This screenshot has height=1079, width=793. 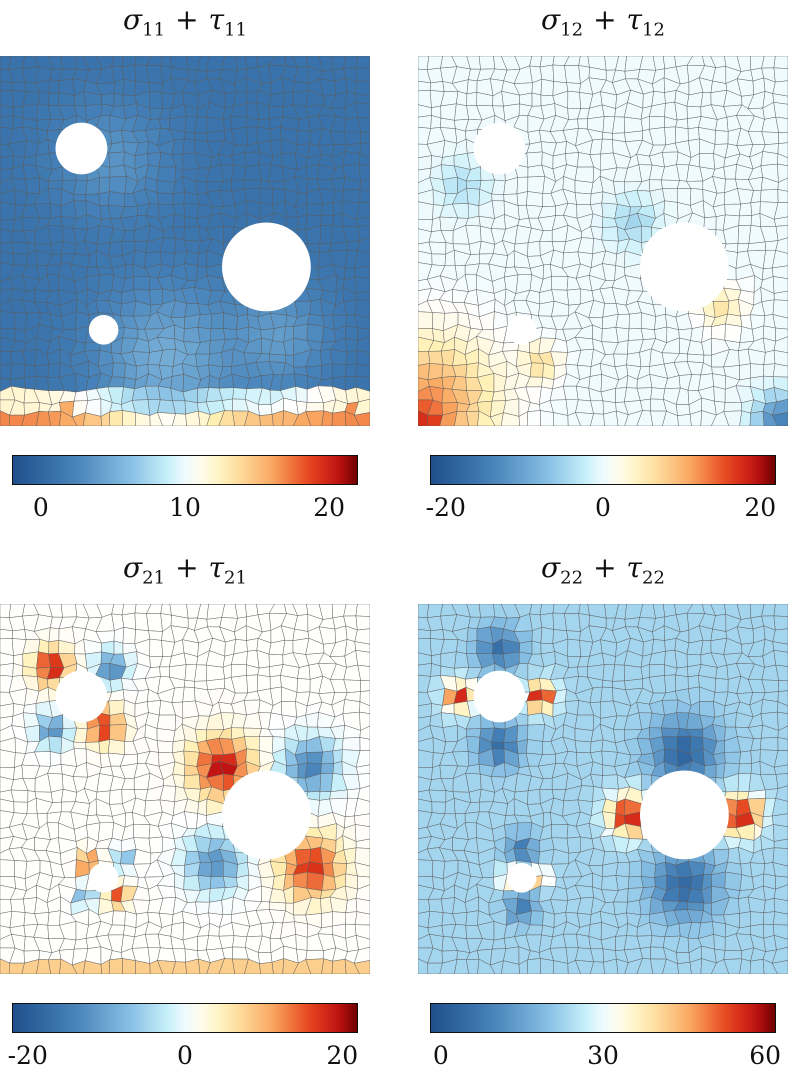 I want to click on title-sigma-sub: 22, so click(x=572, y=578).